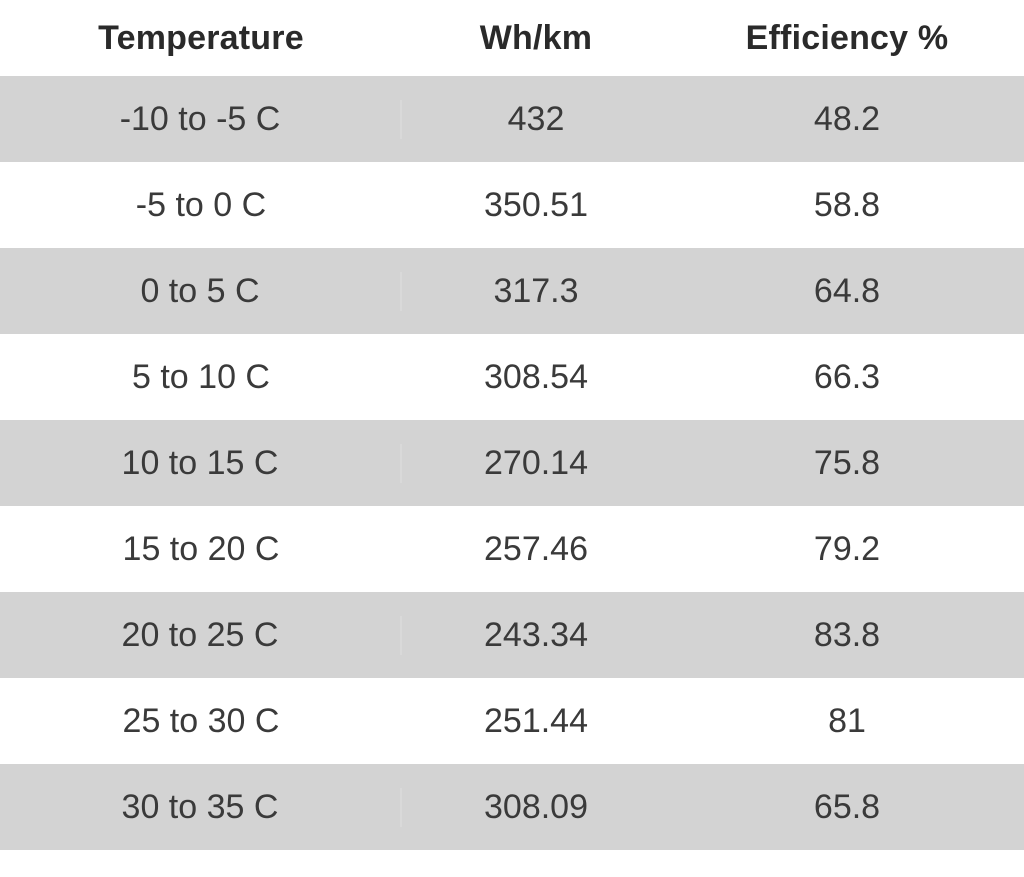 Image resolution: width=1024 pixels, height=877 pixels. I want to click on table-row: 25 to 30 C 251.44 81, so click(512, 721).